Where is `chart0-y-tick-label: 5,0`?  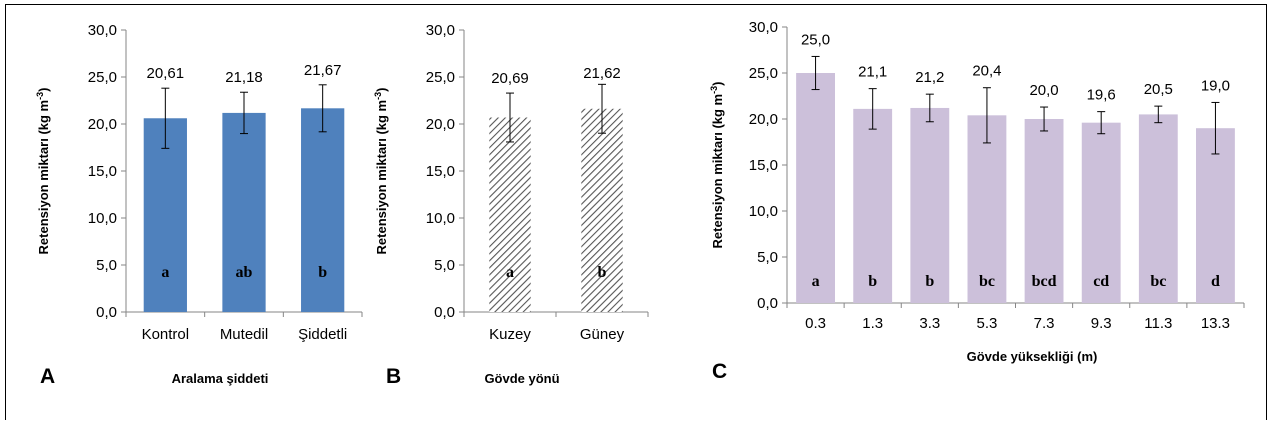 chart0-y-tick-label: 5,0 is located at coordinates (106, 265).